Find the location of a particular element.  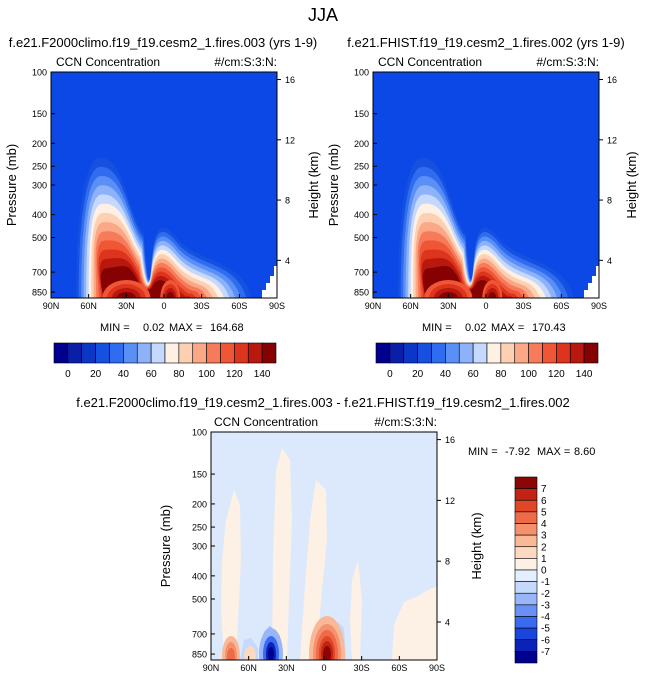

plot-area is located at coordinates (486, 185).